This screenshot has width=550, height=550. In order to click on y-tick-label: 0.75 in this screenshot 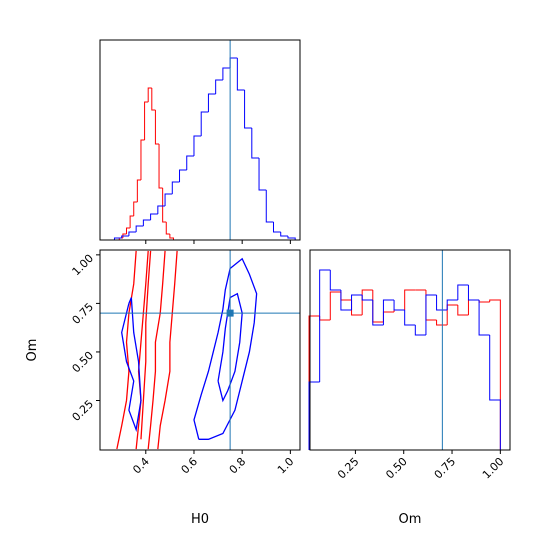, I will do `click(83, 313)`.